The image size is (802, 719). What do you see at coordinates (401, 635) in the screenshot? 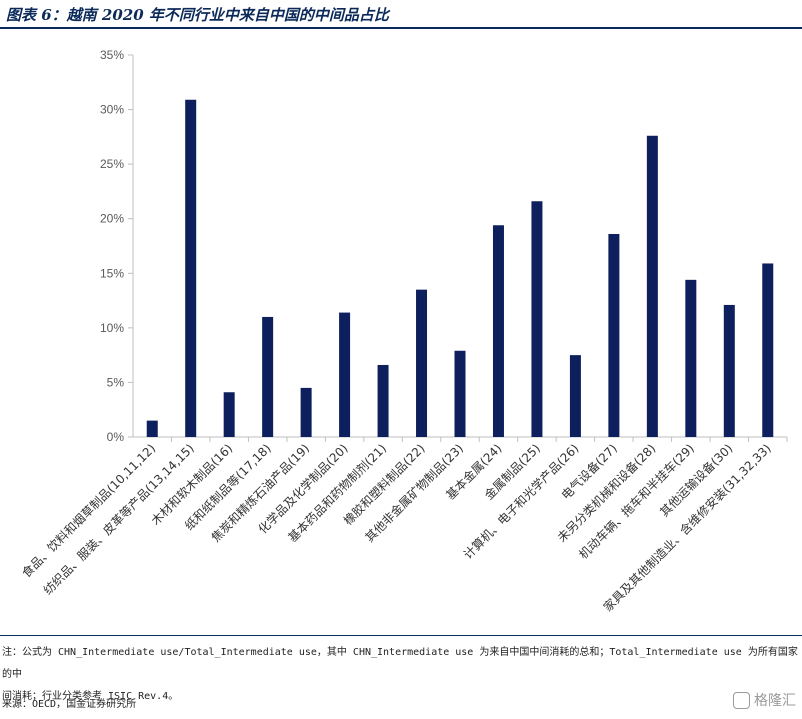
I see `footer-rule` at bounding box center [401, 635].